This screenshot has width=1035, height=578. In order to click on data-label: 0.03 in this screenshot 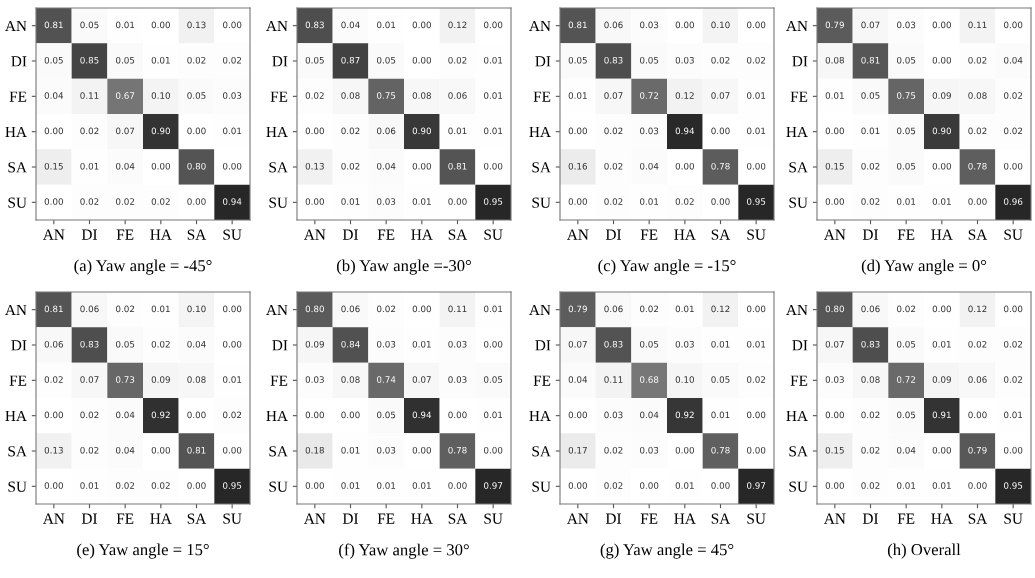, I will do `click(649, 25)`.